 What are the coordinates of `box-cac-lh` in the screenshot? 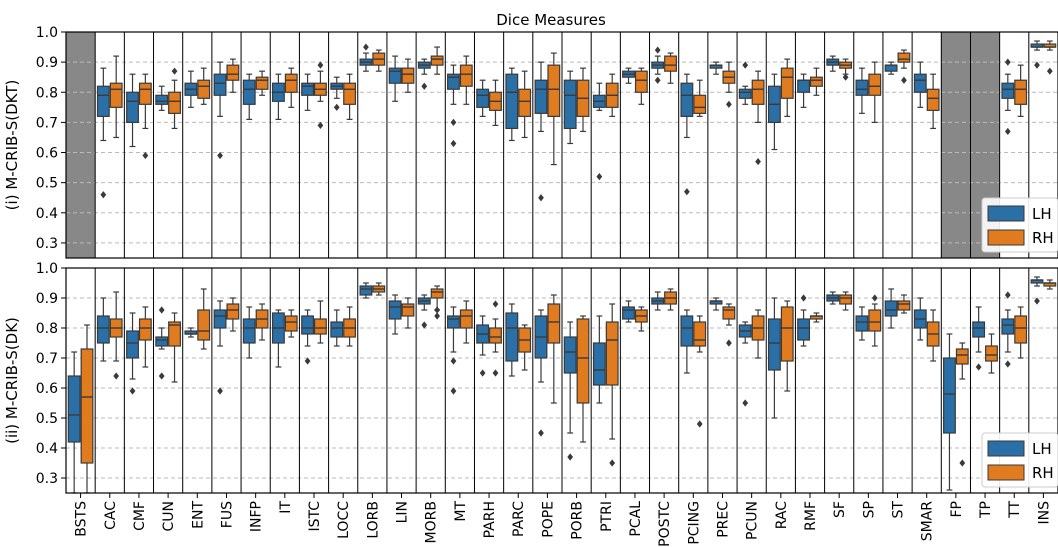 It's located at (103, 104).